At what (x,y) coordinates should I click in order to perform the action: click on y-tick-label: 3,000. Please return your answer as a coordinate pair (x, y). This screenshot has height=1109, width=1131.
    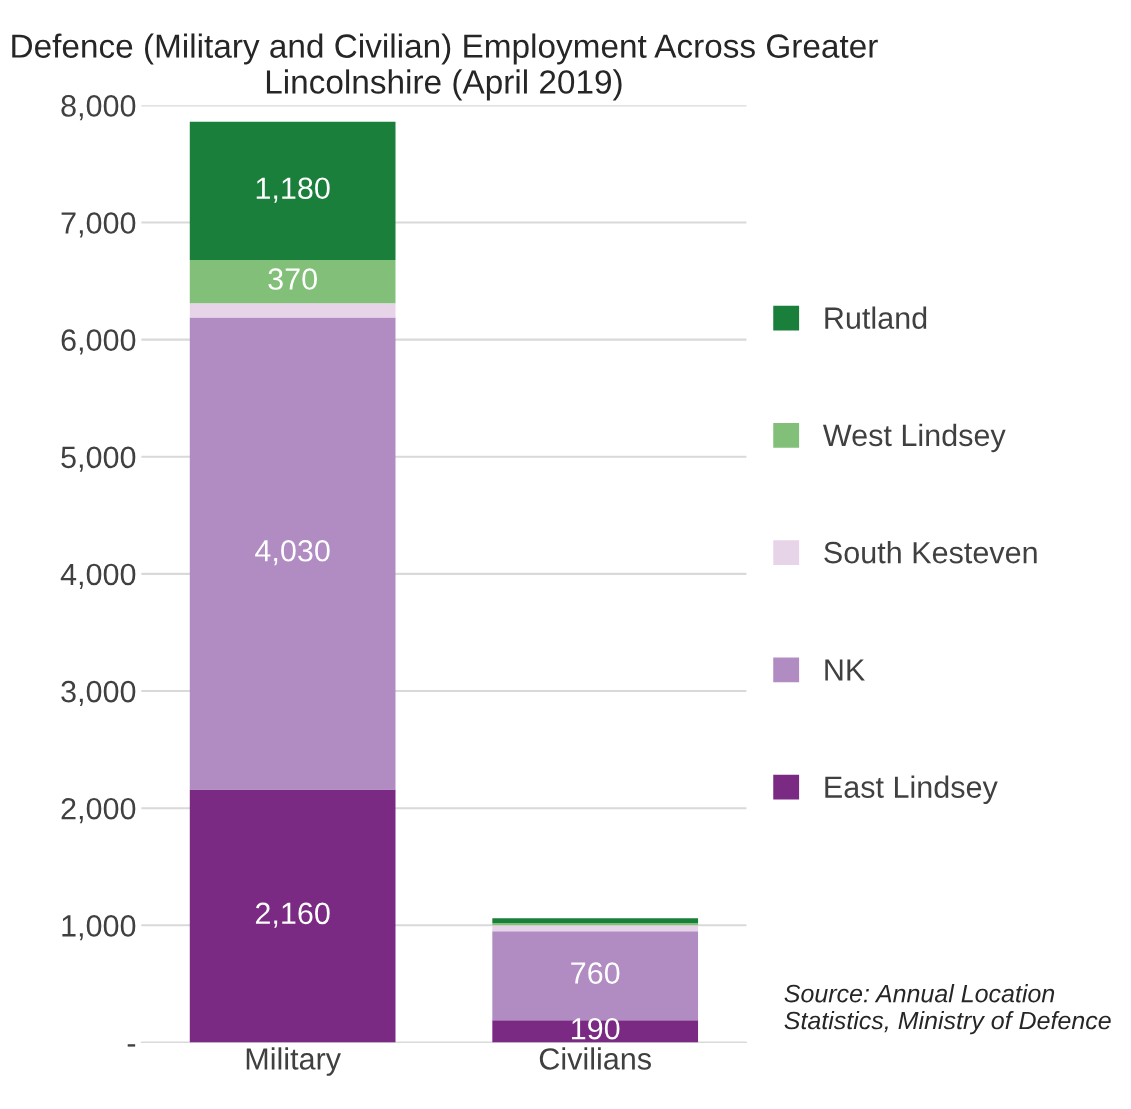
    Looking at the image, I should click on (98, 693).